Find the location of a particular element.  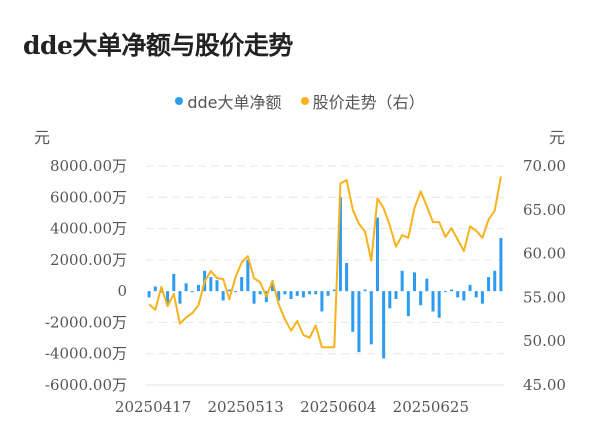

x-tick-label: 20250604 is located at coordinates (338, 407).